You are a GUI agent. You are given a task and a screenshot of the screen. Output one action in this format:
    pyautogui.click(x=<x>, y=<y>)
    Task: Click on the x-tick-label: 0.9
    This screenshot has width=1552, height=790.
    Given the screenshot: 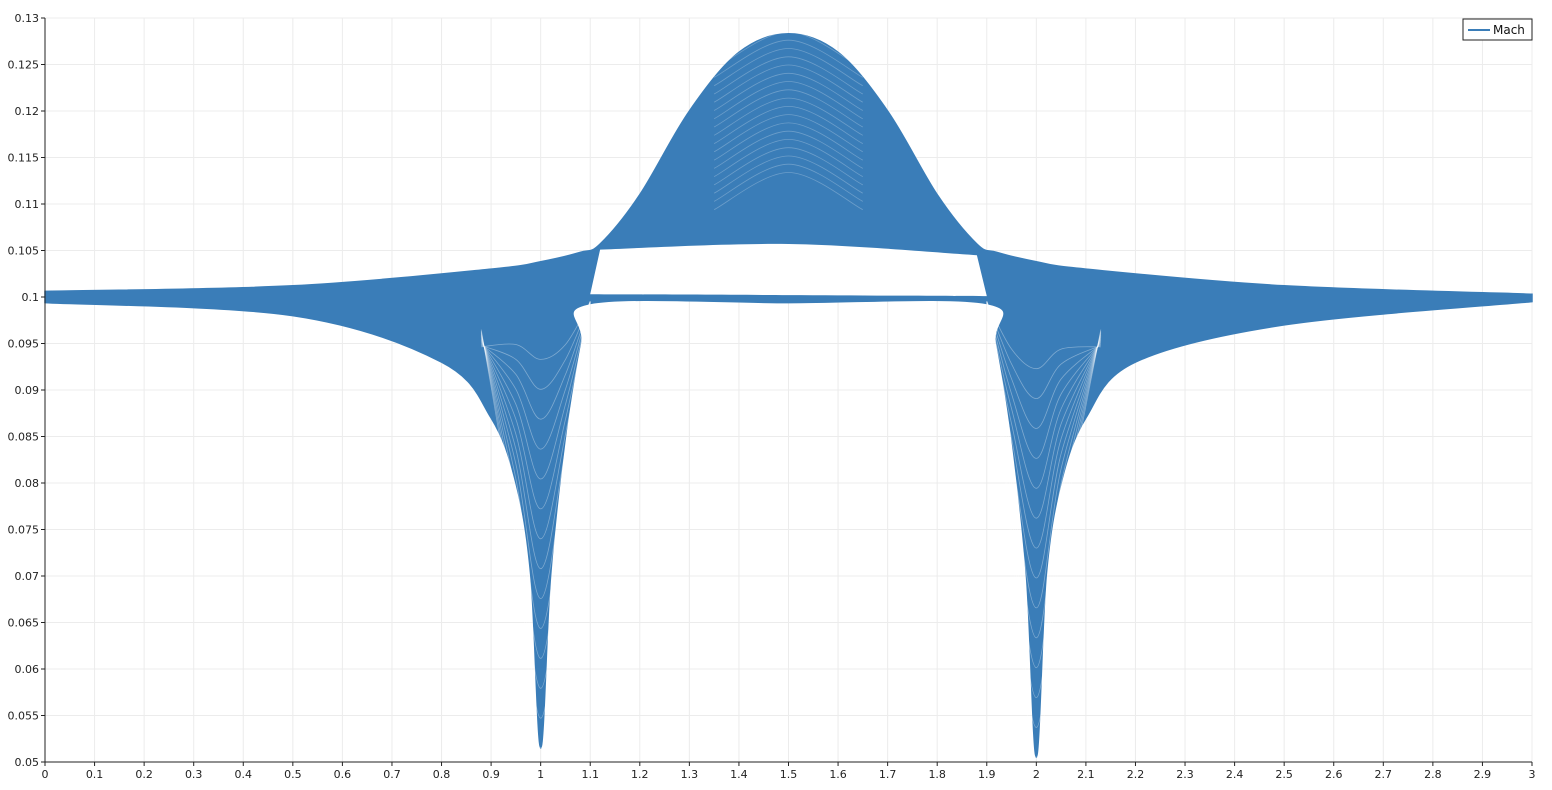 What is the action you would take?
    pyautogui.click(x=491, y=774)
    